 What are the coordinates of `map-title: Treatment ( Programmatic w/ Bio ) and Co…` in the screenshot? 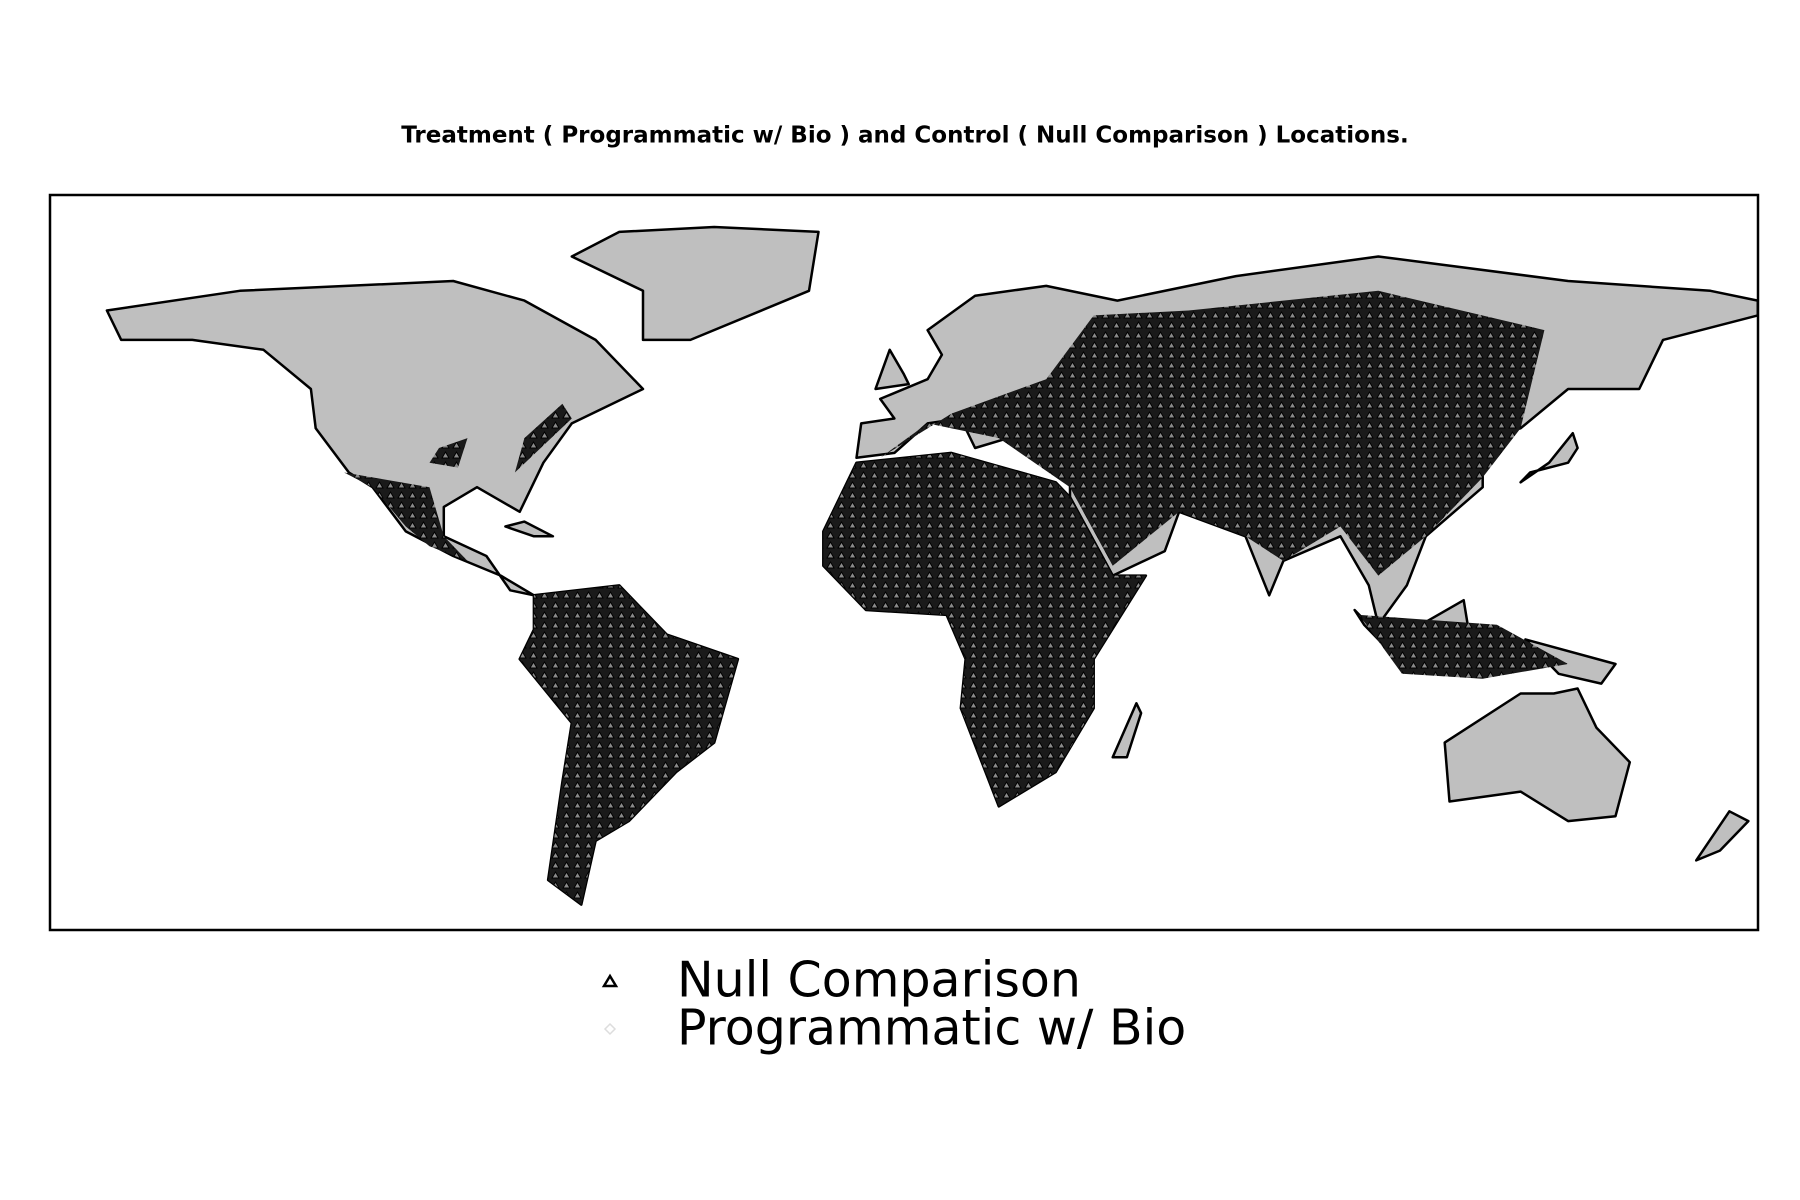 It's located at (905, 136).